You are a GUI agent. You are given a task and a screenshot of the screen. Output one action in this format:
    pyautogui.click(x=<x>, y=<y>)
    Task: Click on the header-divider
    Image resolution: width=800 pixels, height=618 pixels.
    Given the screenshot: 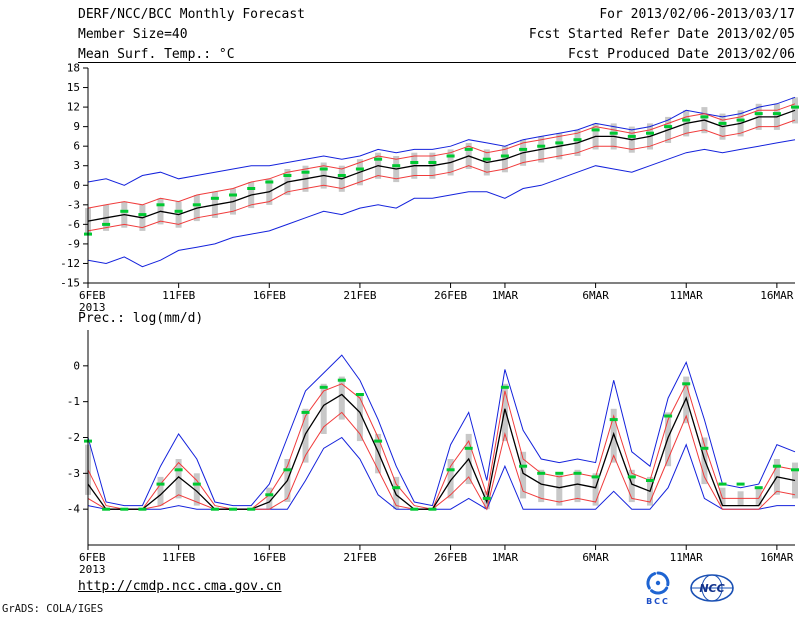 What is the action you would take?
    pyautogui.click(x=437, y=62)
    